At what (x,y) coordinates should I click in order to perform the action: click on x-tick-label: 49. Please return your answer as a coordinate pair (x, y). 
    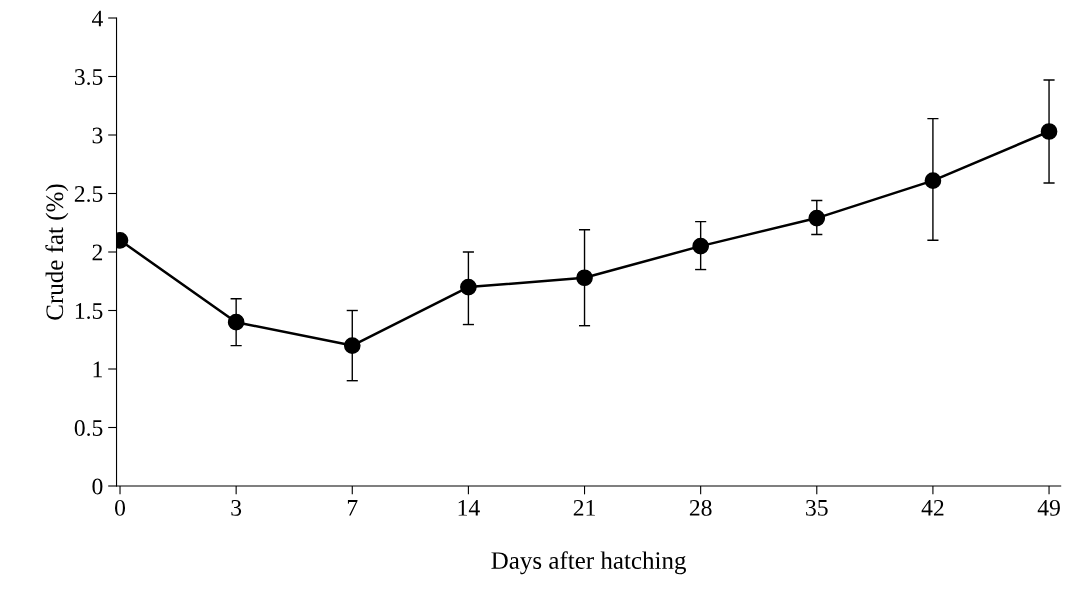
    Looking at the image, I should click on (1048, 507).